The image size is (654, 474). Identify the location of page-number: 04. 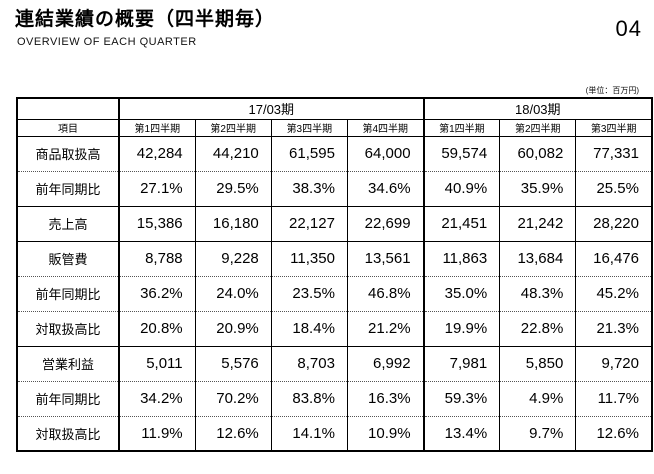
(628, 28).